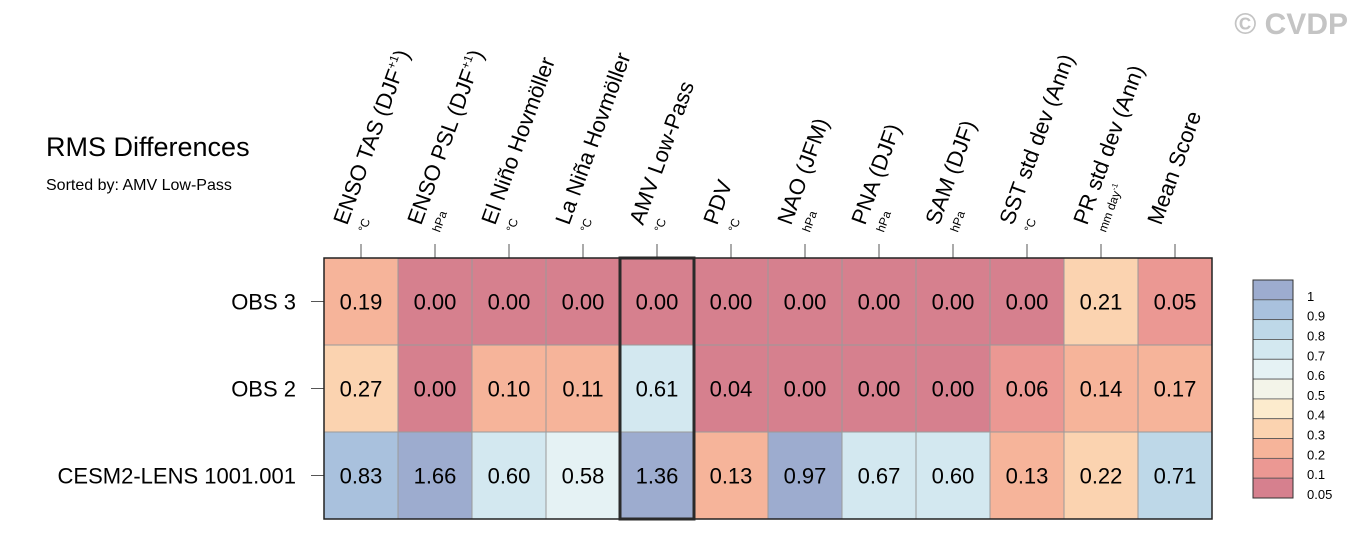  I want to click on column-label-group: Mean Score, so click(1174, 168).